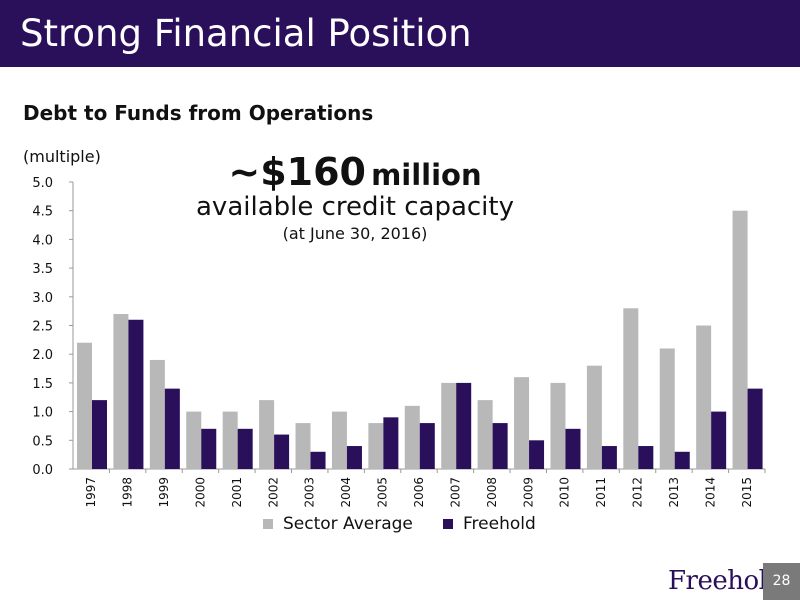 The image size is (800, 600). I want to click on x-tick-label: 2005, so click(383, 492).